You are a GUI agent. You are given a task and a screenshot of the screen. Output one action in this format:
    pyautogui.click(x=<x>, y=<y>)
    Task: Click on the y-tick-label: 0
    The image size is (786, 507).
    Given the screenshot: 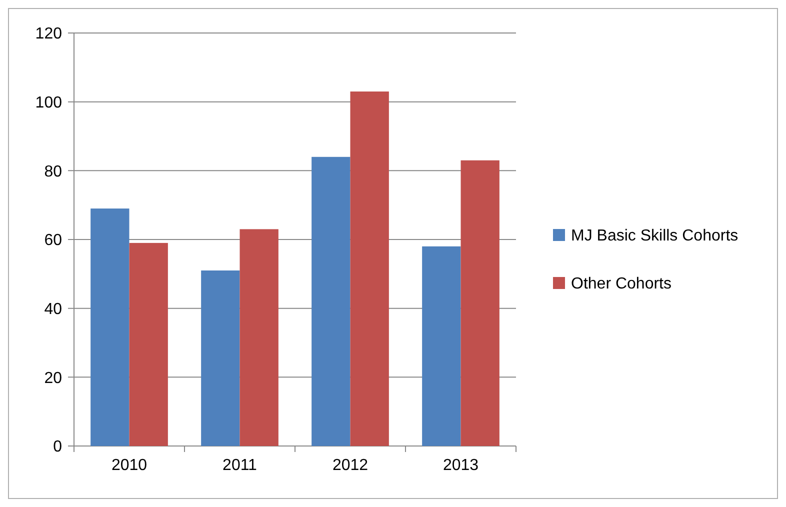 What is the action you would take?
    pyautogui.click(x=57, y=447)
    